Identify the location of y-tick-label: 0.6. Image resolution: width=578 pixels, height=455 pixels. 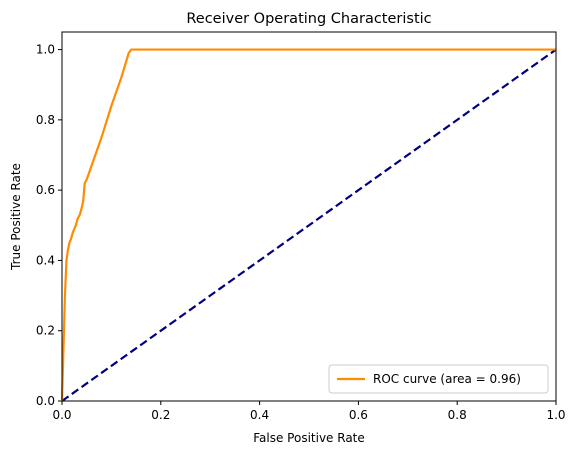
(45, 190).